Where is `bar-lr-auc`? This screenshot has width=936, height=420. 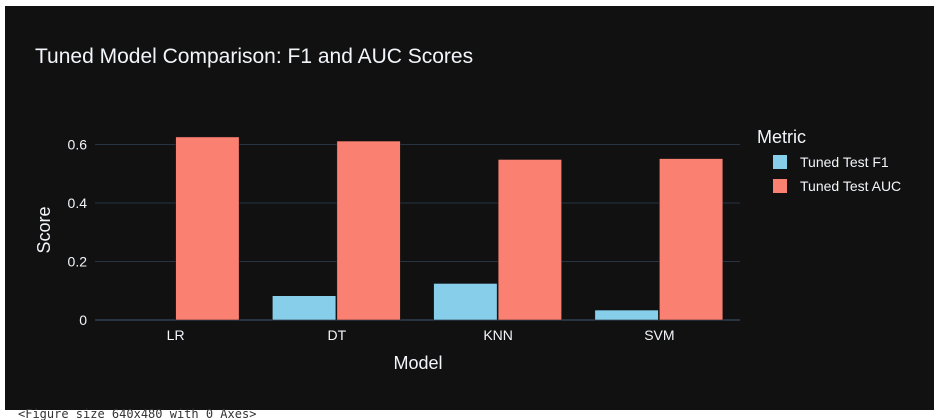 bar-lr-auc is located at coordinates (207, 228).